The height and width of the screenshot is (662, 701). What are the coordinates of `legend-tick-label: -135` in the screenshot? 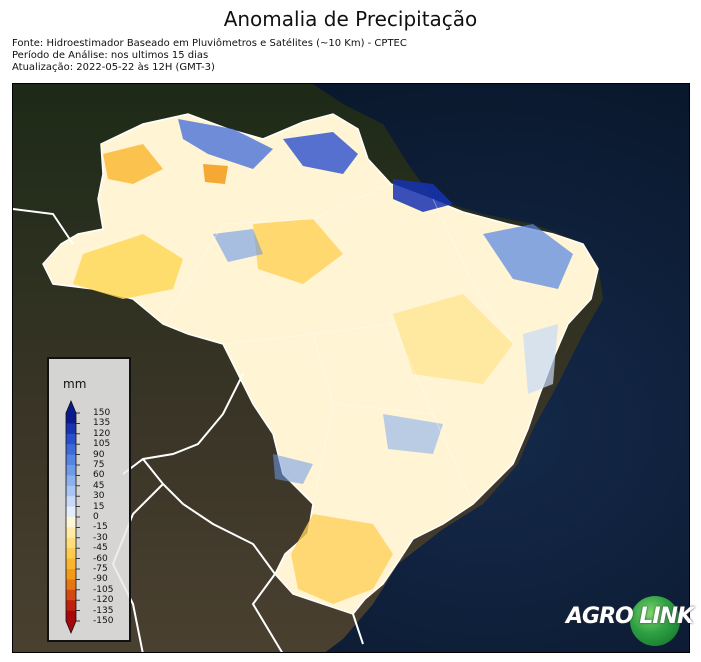 It's located at (103, 610).